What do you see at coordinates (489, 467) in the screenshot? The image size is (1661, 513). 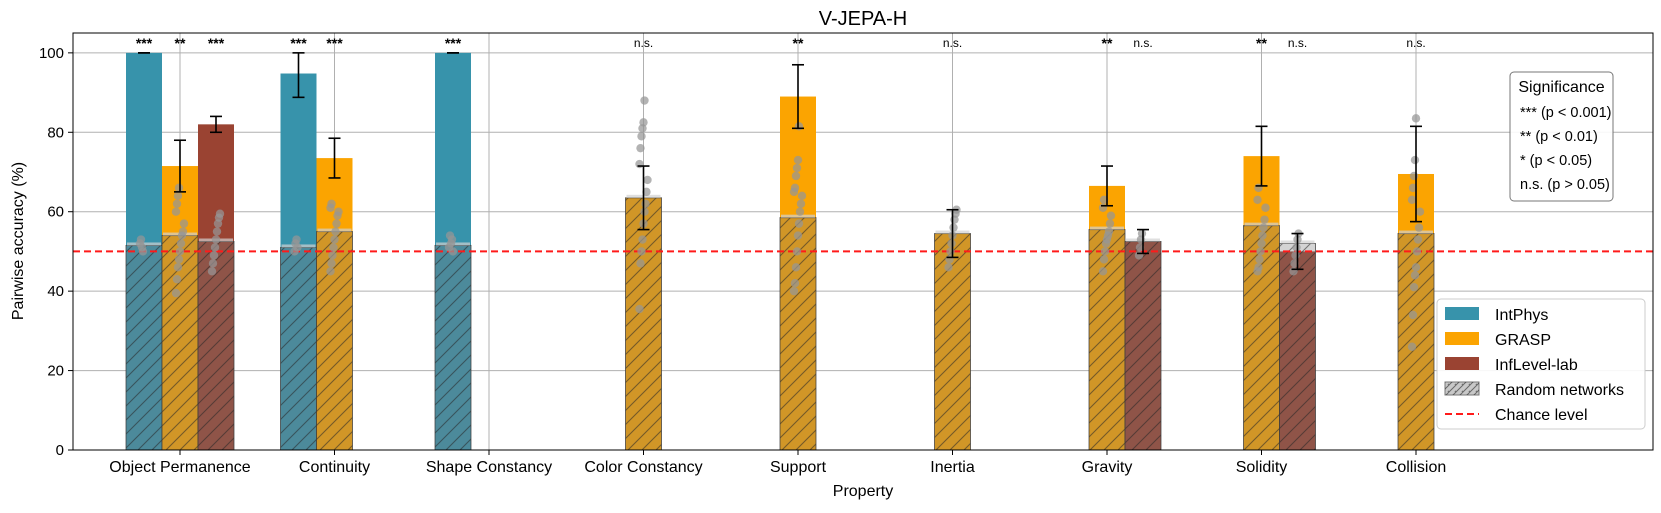 I see `x-tick-label: Shape Constancy` at bounding box center [489, 467].